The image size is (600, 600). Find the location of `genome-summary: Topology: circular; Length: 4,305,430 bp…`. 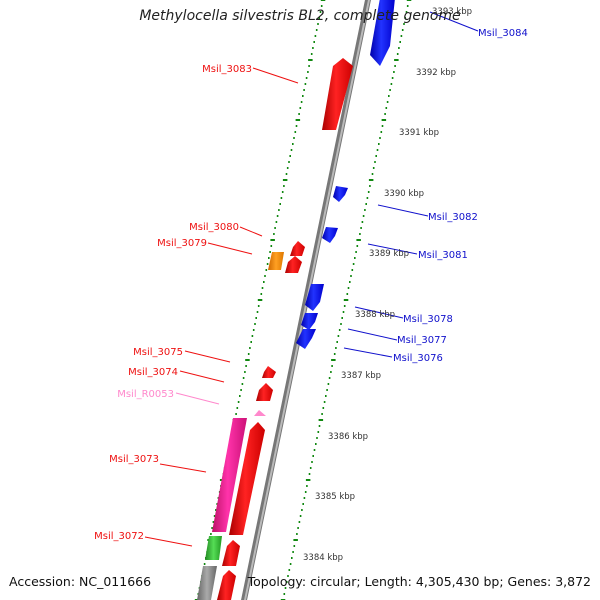

genome-summary: Topology: circular; Length: 4,305,430 bp… is located at coordinates (419, 581).